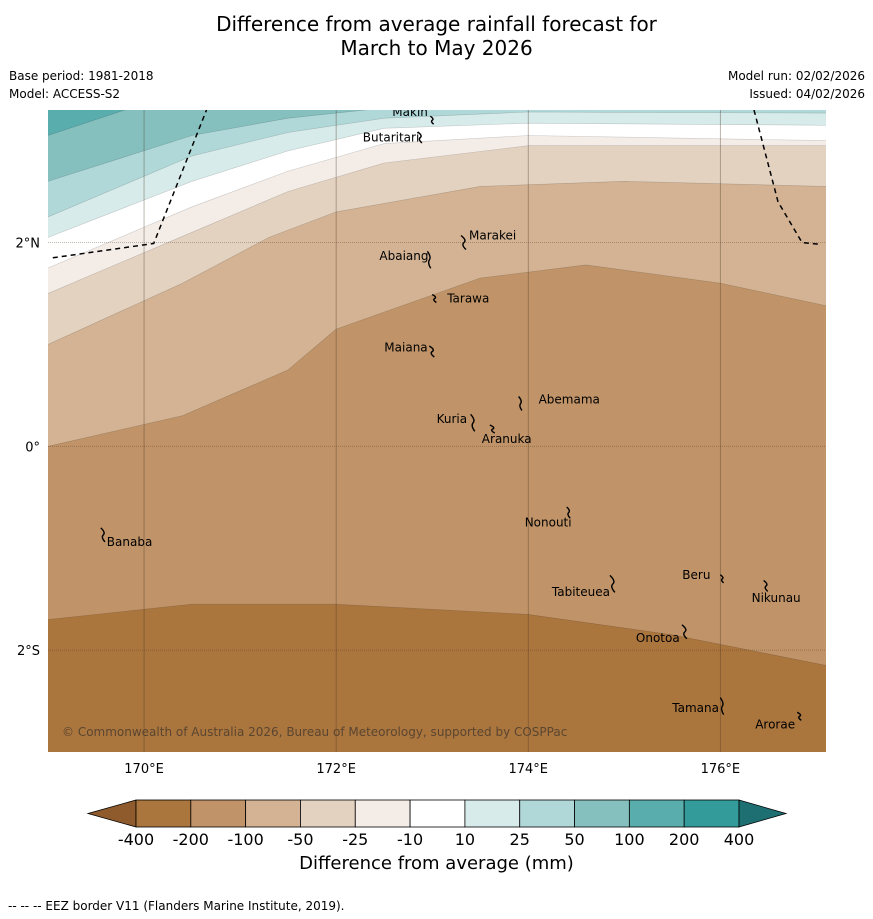  What do you see at coordinates (507, 439) in the screenshot?
I see `island-label: Aranuka` at bounding box center [507, 439].